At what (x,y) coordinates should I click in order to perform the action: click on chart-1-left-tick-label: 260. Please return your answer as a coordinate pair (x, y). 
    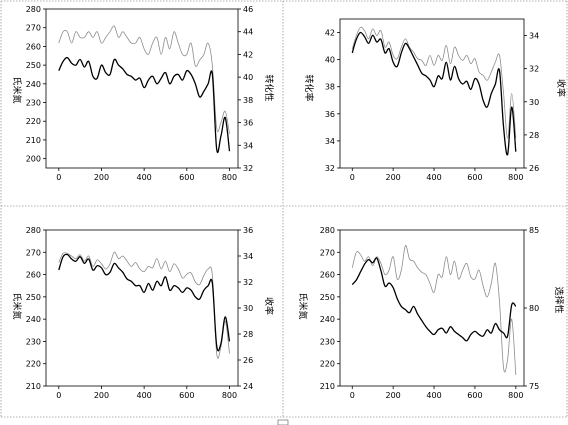
    Looking at the image, I should click on (33, 46).